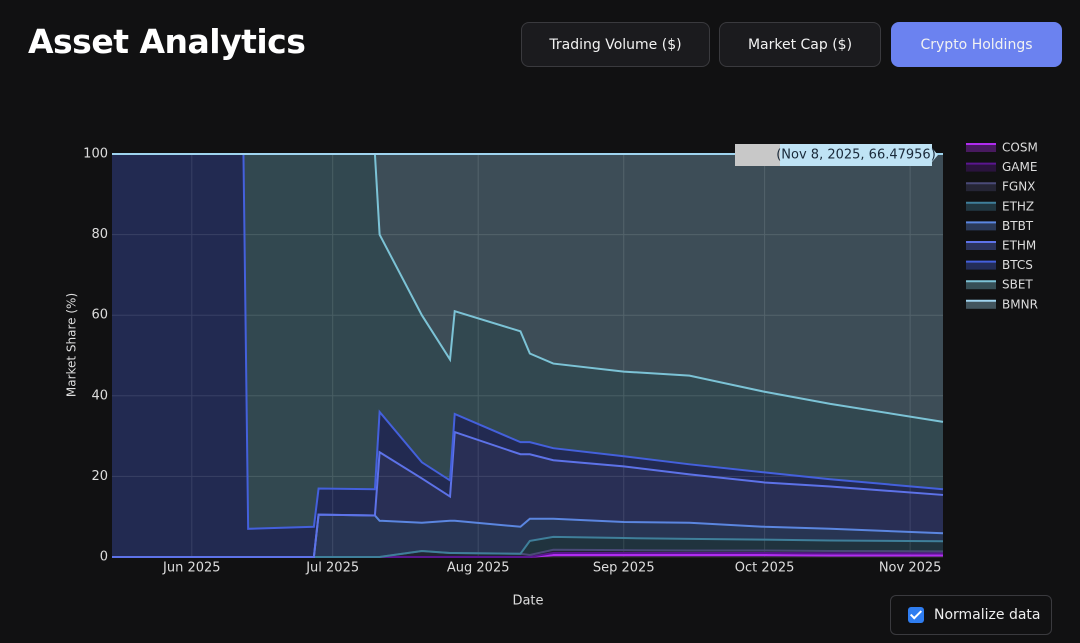  What do you see at coordinates (527, 601) in the screenshot?
I see `x-axis-title: Date` at bounding box center [527, 601].